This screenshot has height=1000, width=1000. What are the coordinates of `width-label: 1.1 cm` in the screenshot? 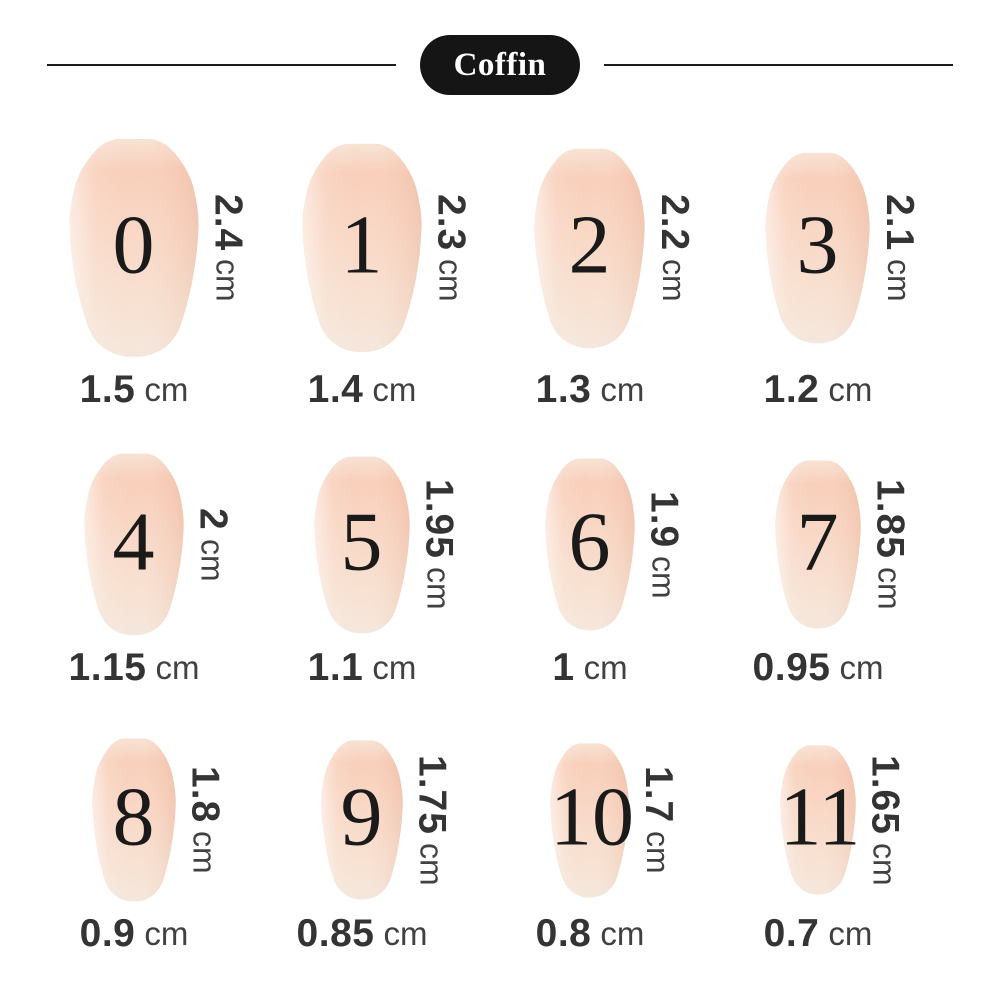 It's located at (362, 668).